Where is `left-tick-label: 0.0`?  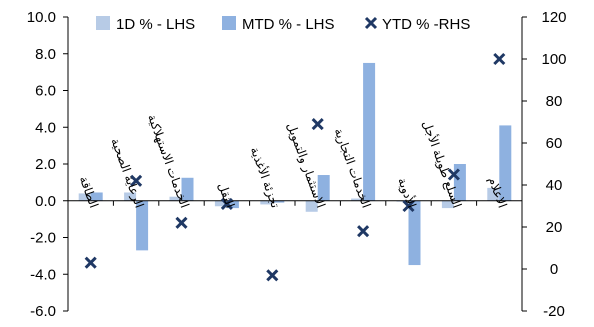
left-tick-label: 0.0 is located at coordinates (45, 201).